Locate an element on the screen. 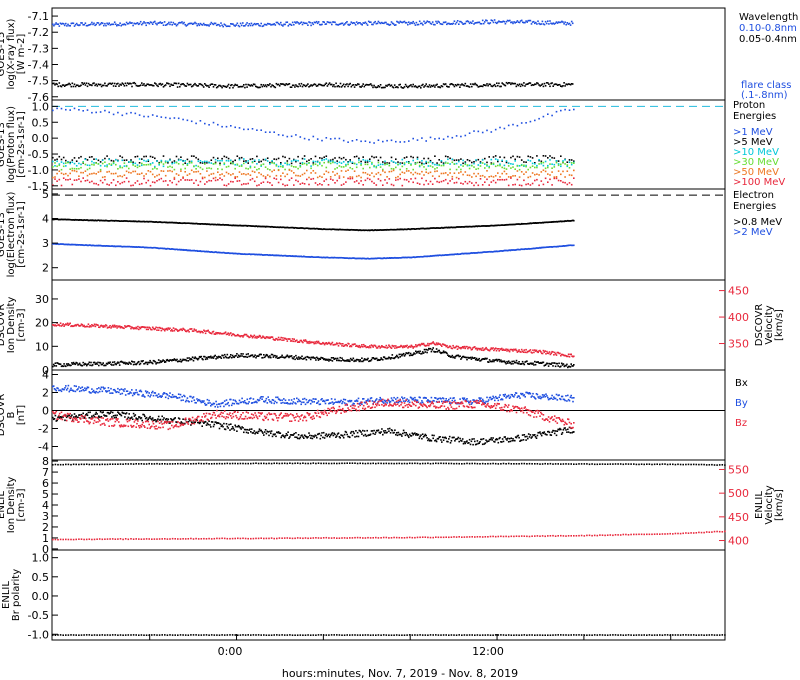 The height and width of the screenshot is (680, 800). xray-long-series is located at coordinates (313, 23).